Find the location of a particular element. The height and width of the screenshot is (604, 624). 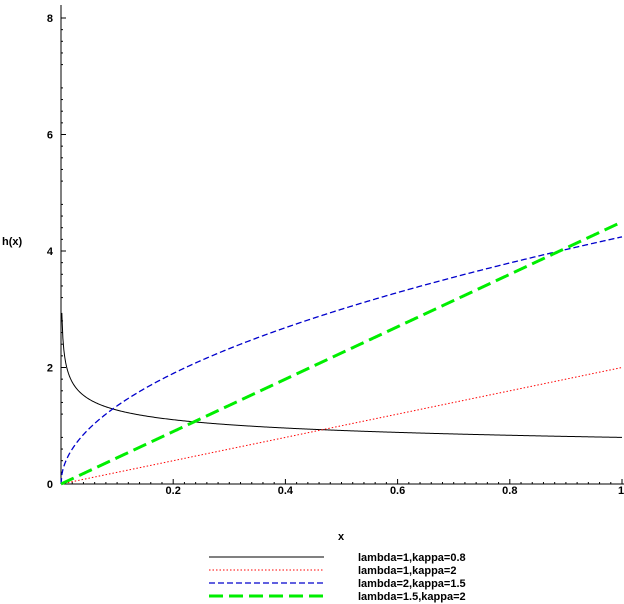

x-axis-label: x is located at coordinates (341, 537).